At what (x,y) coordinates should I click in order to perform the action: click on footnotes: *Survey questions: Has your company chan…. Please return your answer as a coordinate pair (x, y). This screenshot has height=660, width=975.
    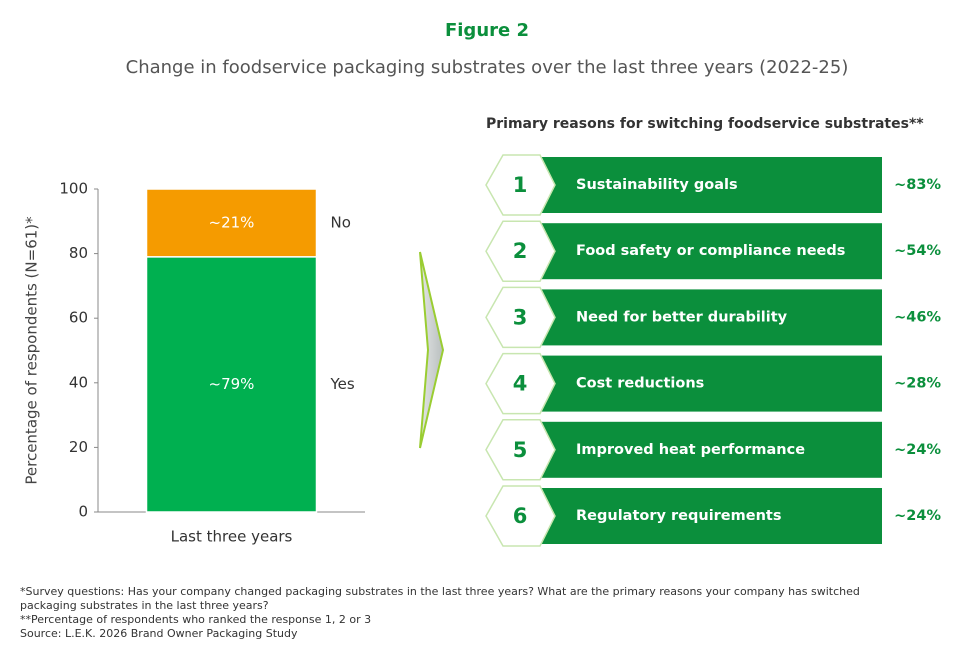
    Looking at the image, I should click on (470, 613).